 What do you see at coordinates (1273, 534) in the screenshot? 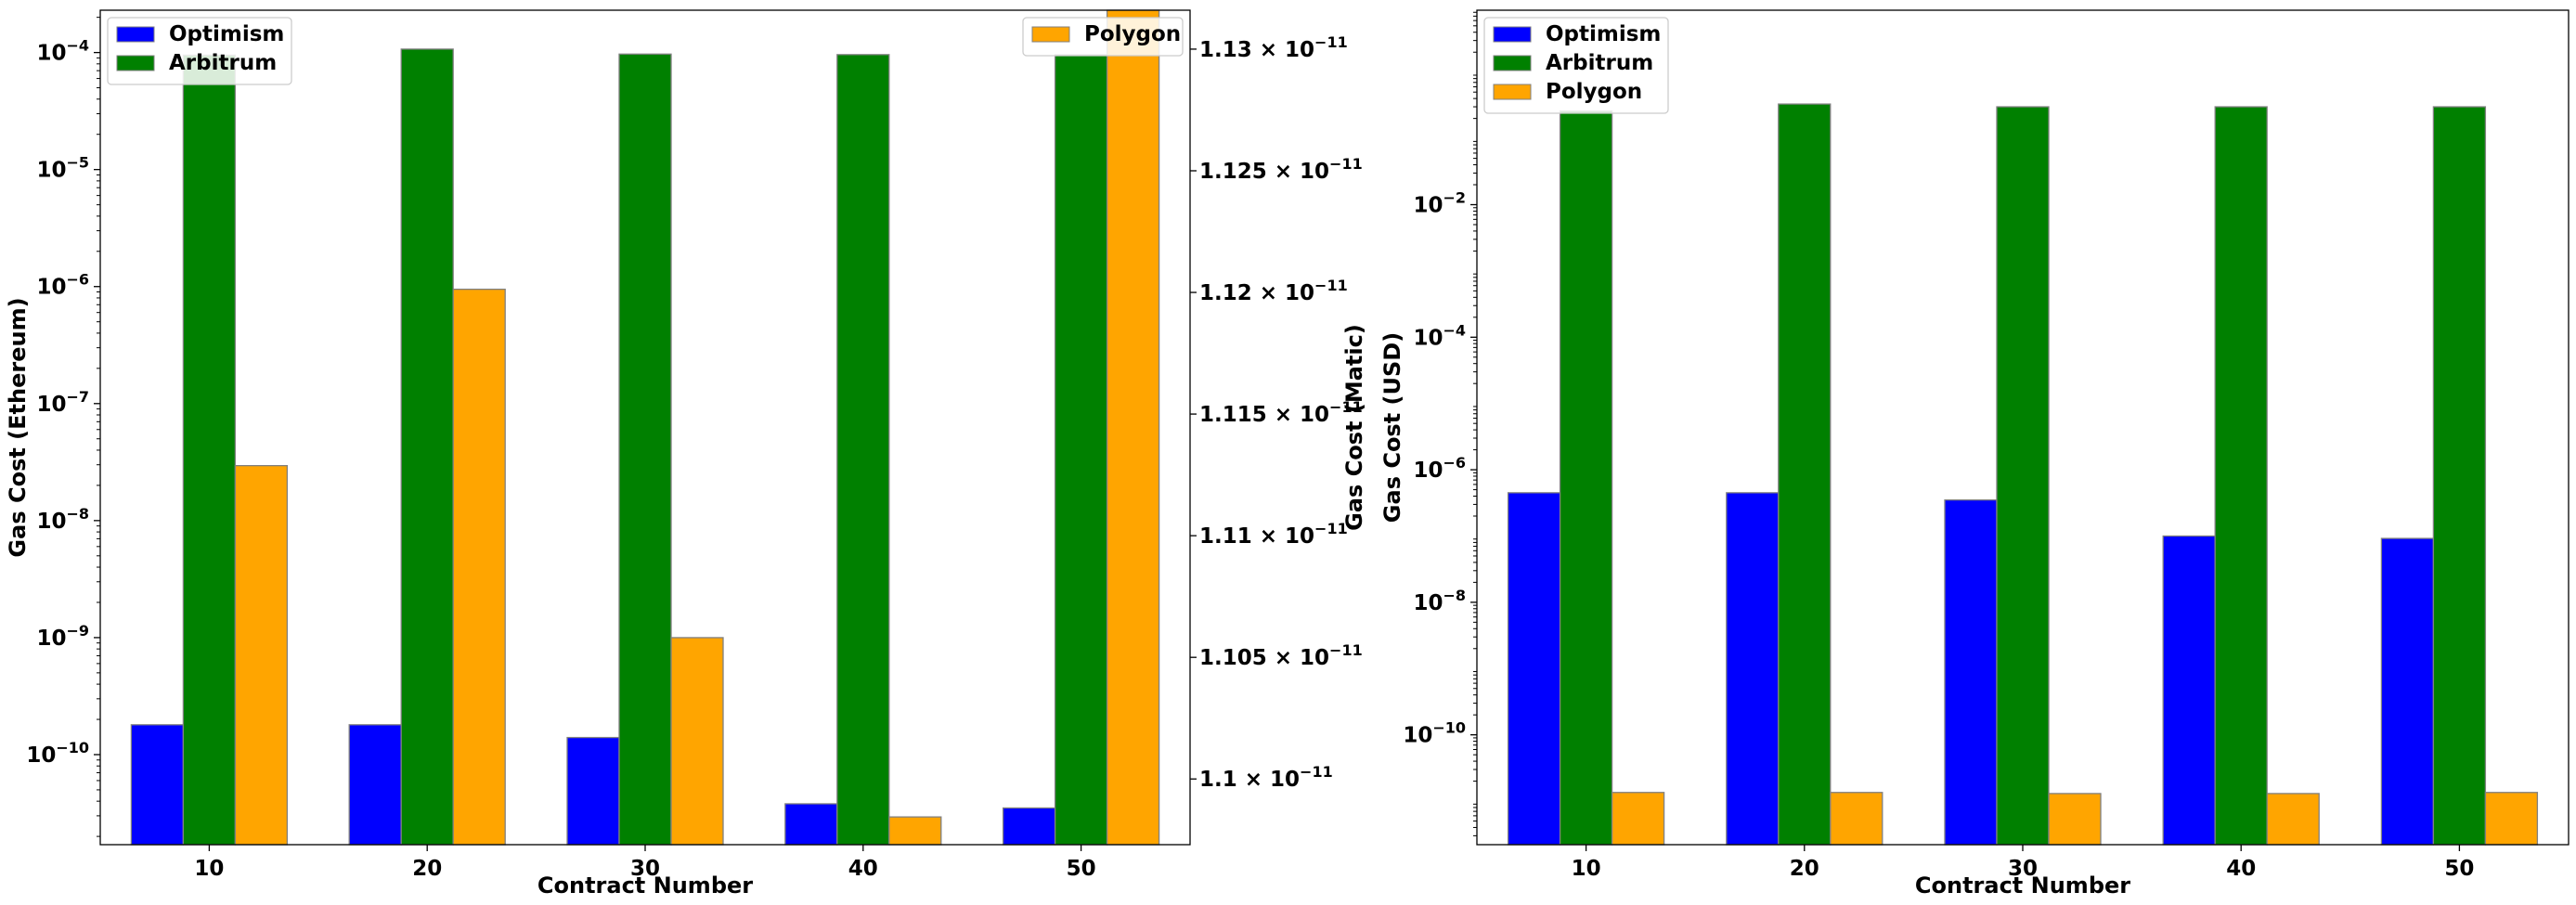
I see `y-right-tick-label: 1.11 × 10⁻¹¹` at bounding box center [1273, 534].